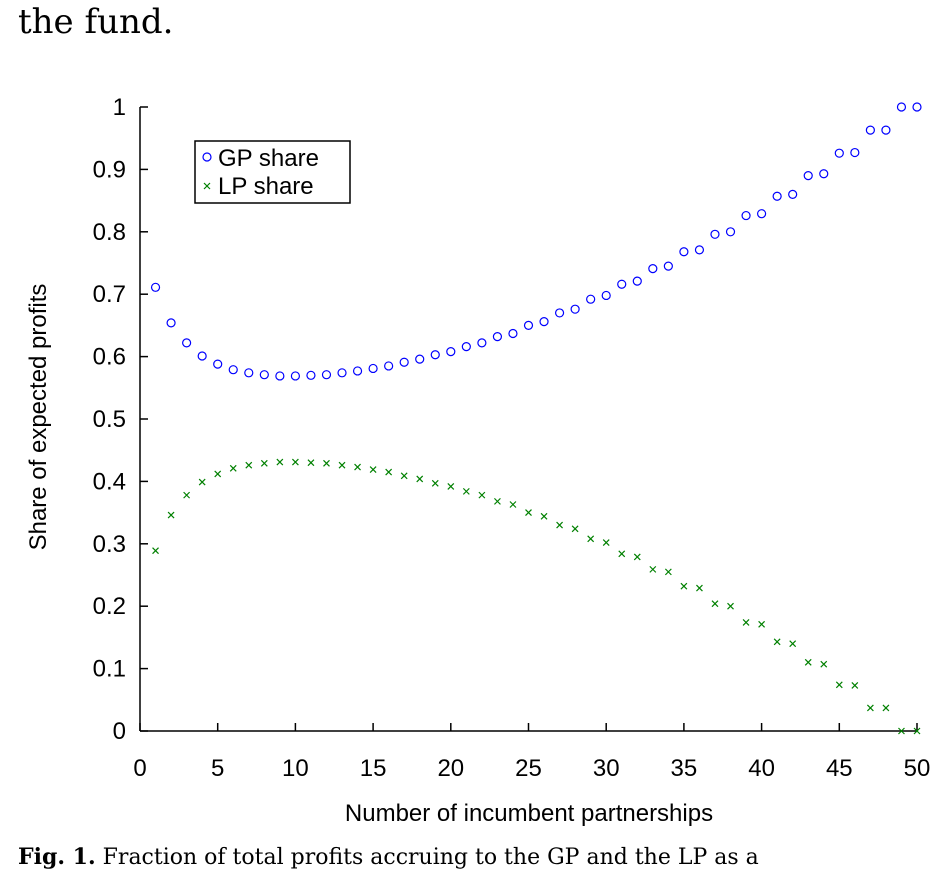 Image resolution: width=937 pixels, height=879 pixels. What do you see at coordinates (373, 768) in the screenshot?
I see `x-tick-label: 15` at bounding box center [373, 768].